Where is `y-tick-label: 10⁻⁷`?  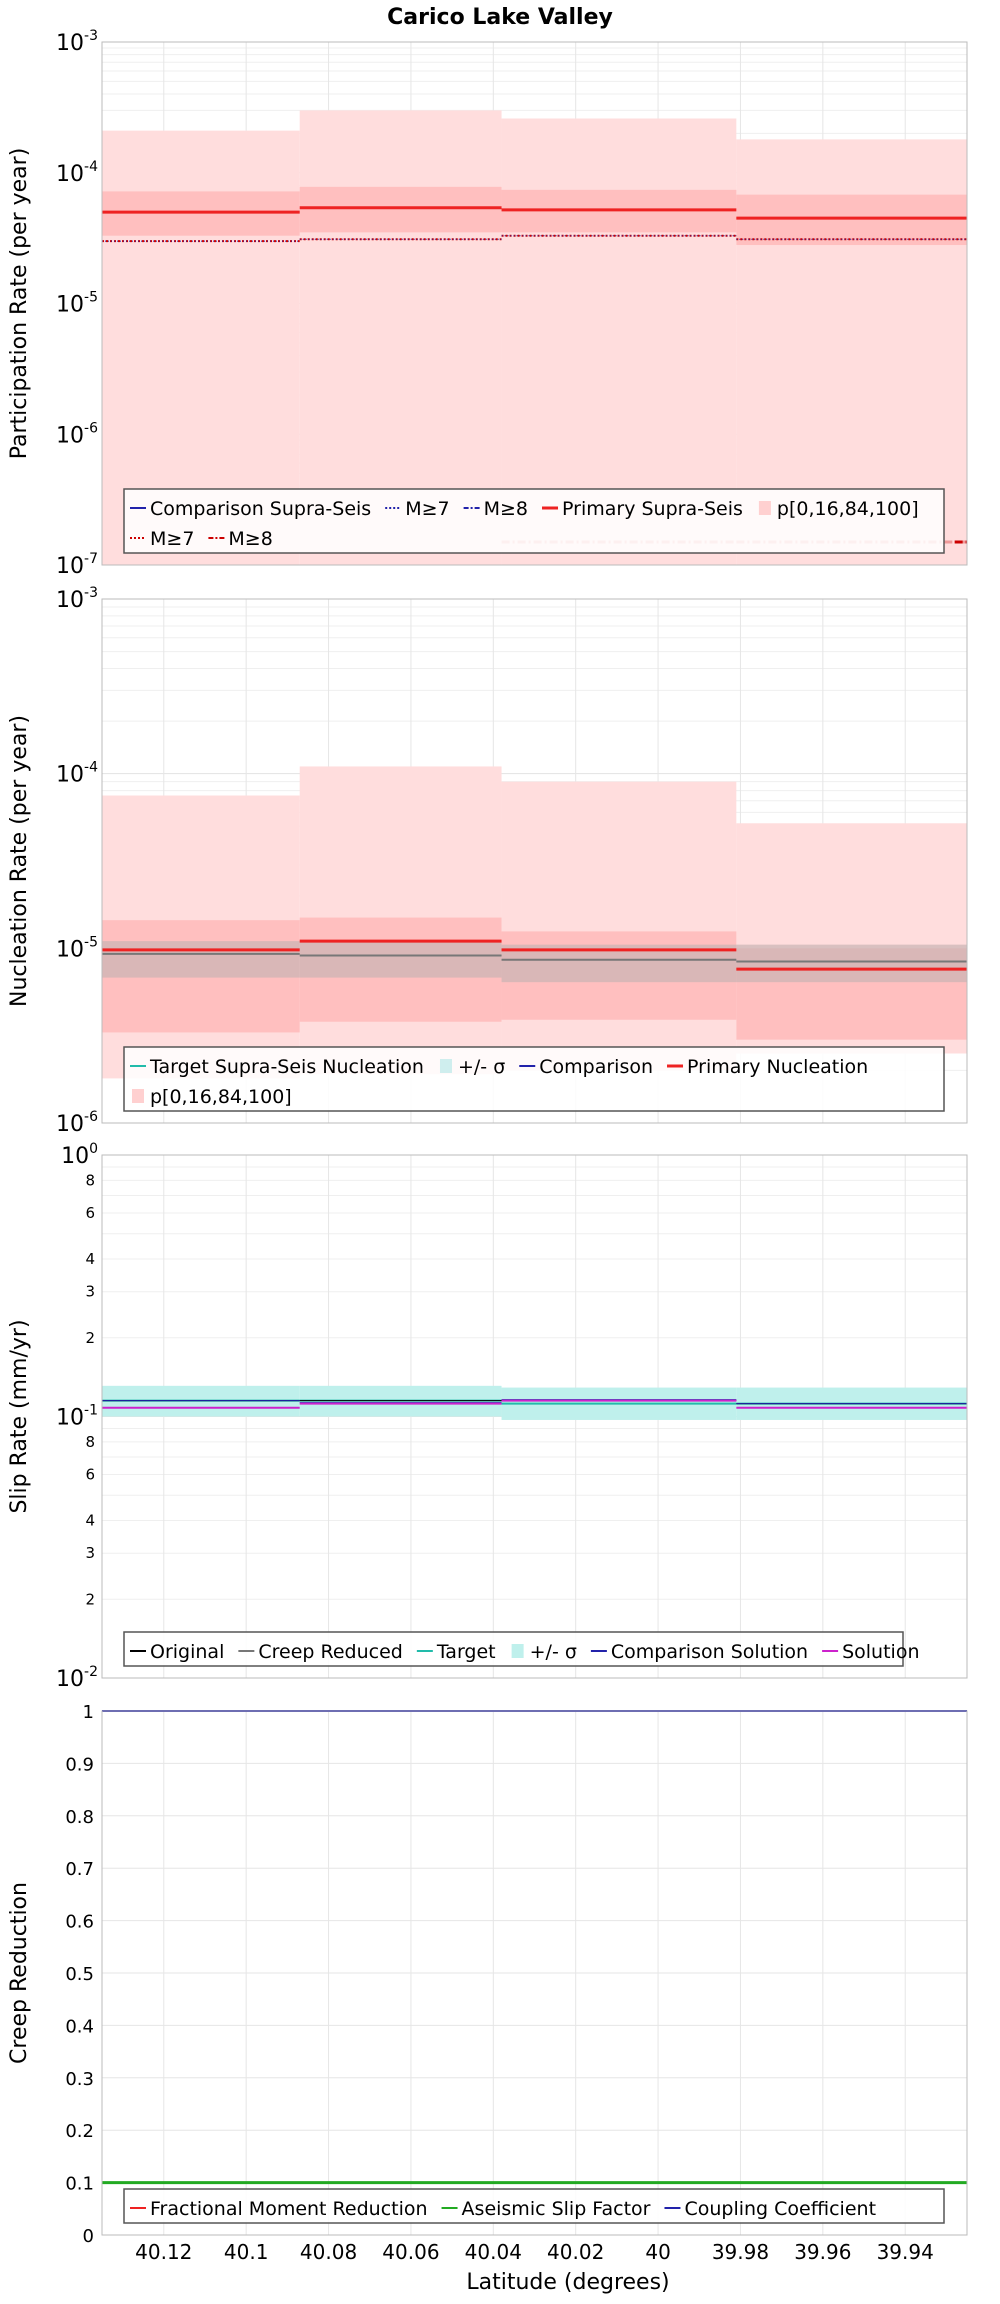 y-tick-label: 10⁻⁷ is located at coordinates (77, 565).